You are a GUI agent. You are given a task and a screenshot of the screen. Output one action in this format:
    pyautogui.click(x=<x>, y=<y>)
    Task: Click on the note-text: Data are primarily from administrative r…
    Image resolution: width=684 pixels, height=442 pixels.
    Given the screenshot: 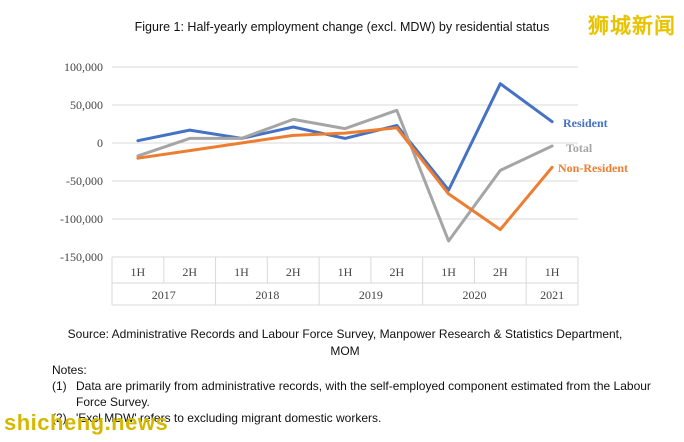 What is the action you would take?
    pyautogui.click(x=363, y=394)
    